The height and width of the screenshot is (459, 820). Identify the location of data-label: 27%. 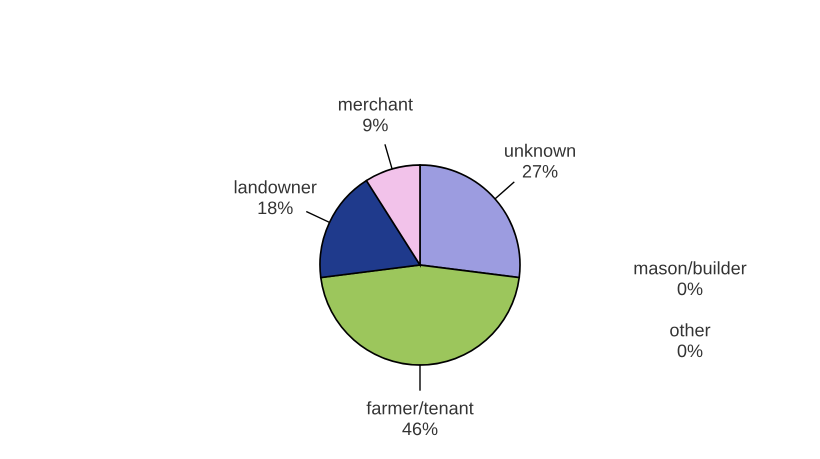
(540, 171).